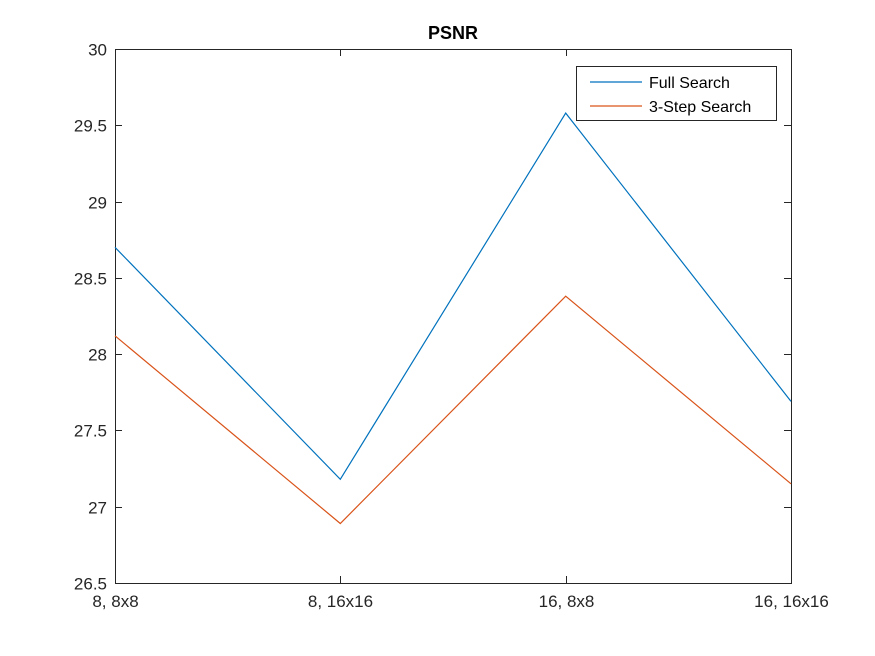 This screenshot has height=656, width=875. What do you see at coordinates (453, 33) in the screenshot?
I see `chart-title: PSNR` at bounding box center [453, 33].